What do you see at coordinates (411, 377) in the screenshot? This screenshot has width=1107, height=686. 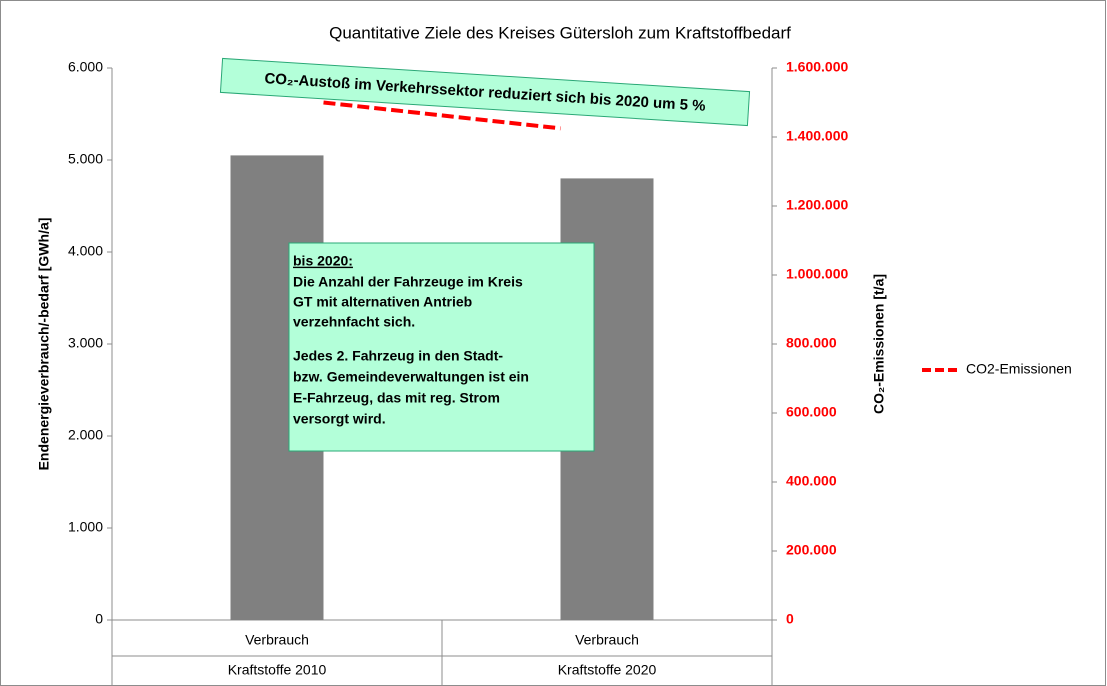 I see `annotation-text: bzw. Gemeindeverwaltungen ist ein` at bounding box center [411, 377].